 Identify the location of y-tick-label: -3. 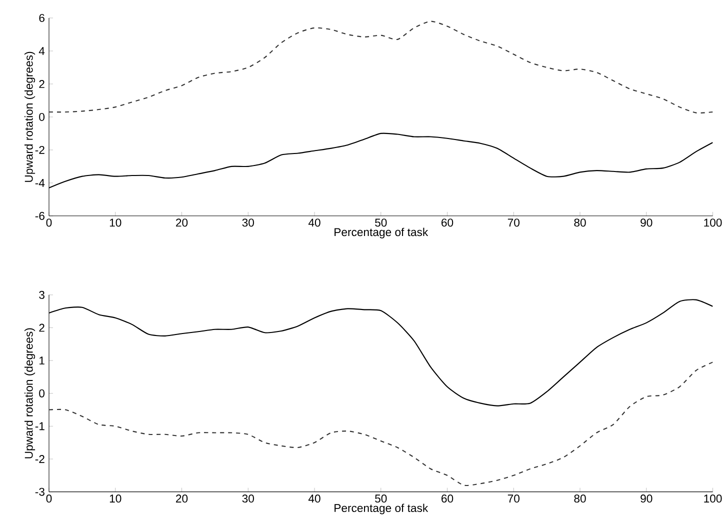
(39, 492).